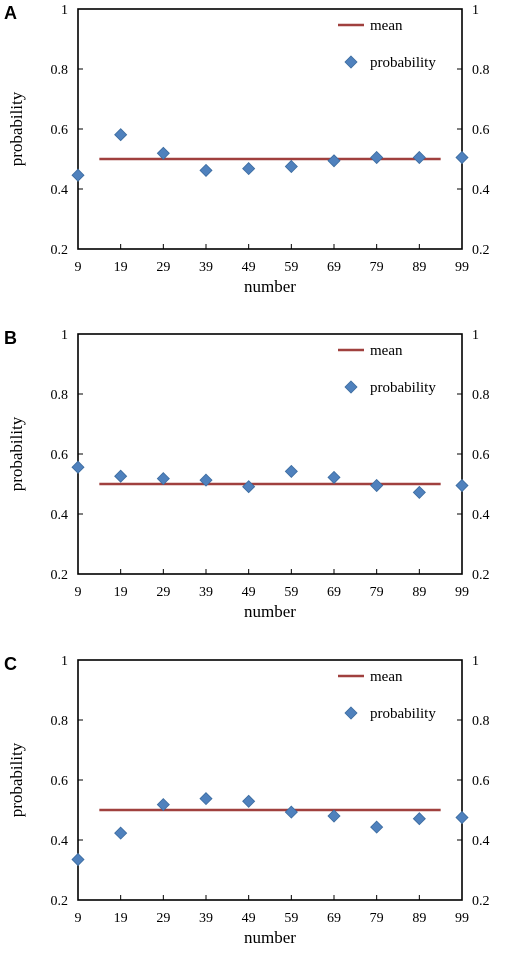 The image size is (505, 956). I want to click on panel-letter: B, so click(10, 338).